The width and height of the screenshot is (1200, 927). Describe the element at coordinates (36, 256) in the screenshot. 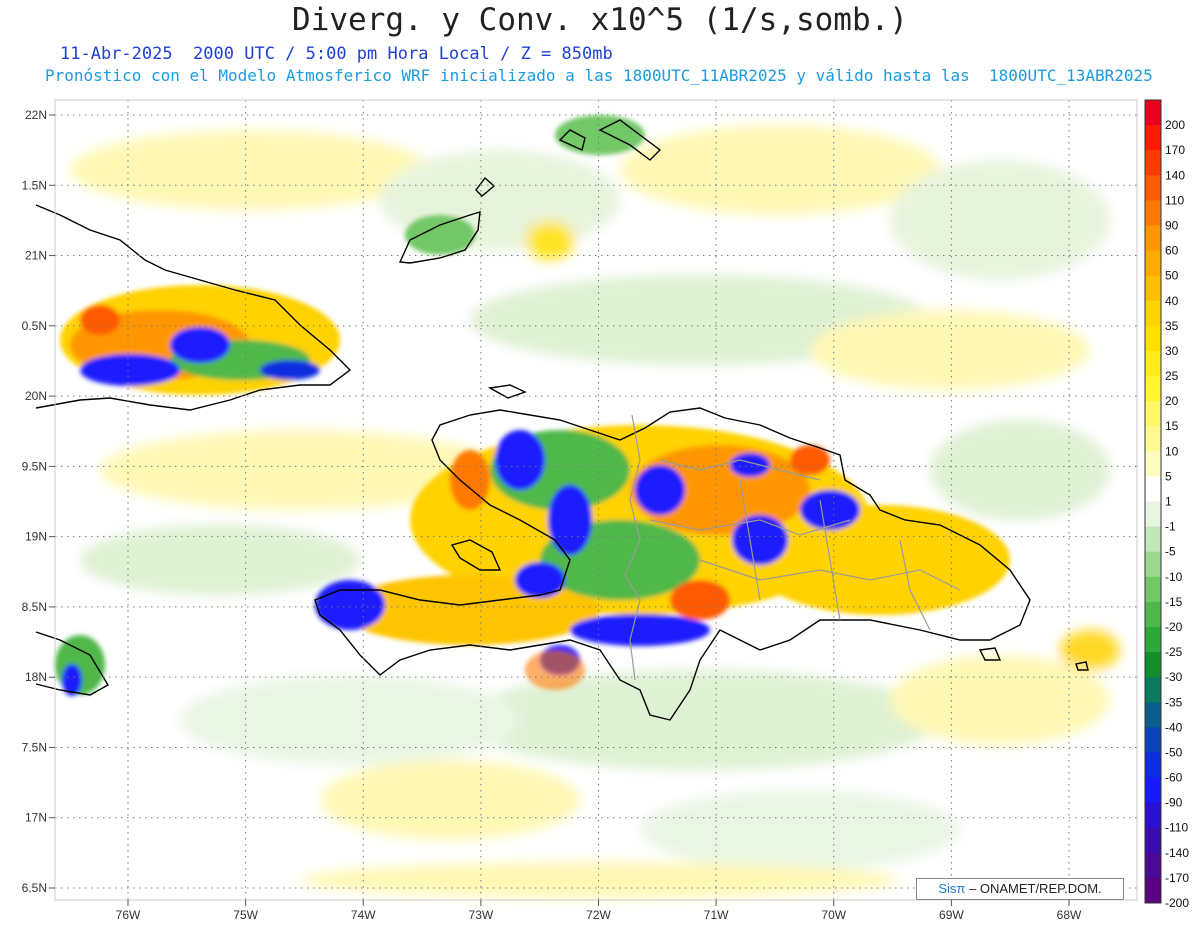

I see `lat-tick-label: 21N` at that location.